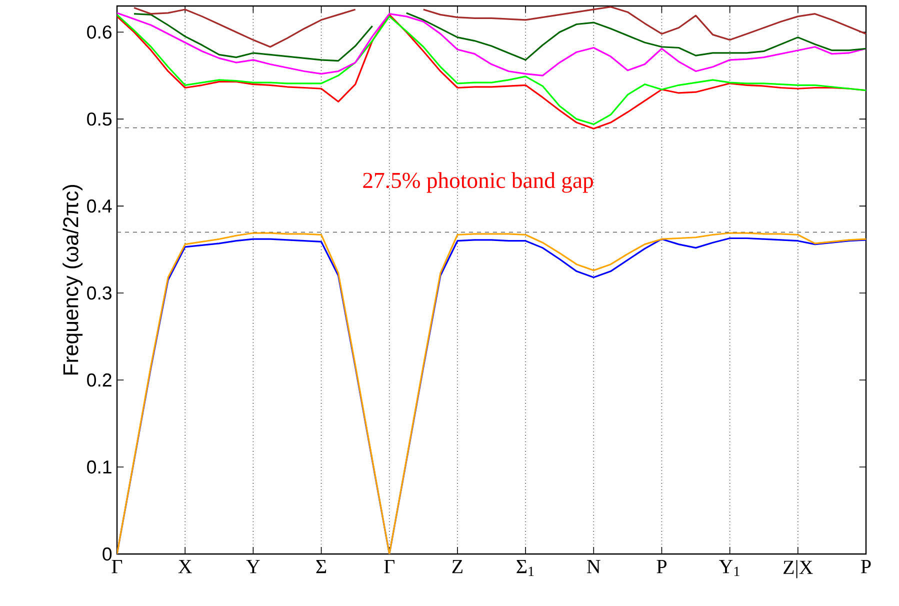  What do you see at coordinates (525, 568) in the screenshot?
I see `x-tick-label: Σ$_{1}$` at bounding box center [525, 568].